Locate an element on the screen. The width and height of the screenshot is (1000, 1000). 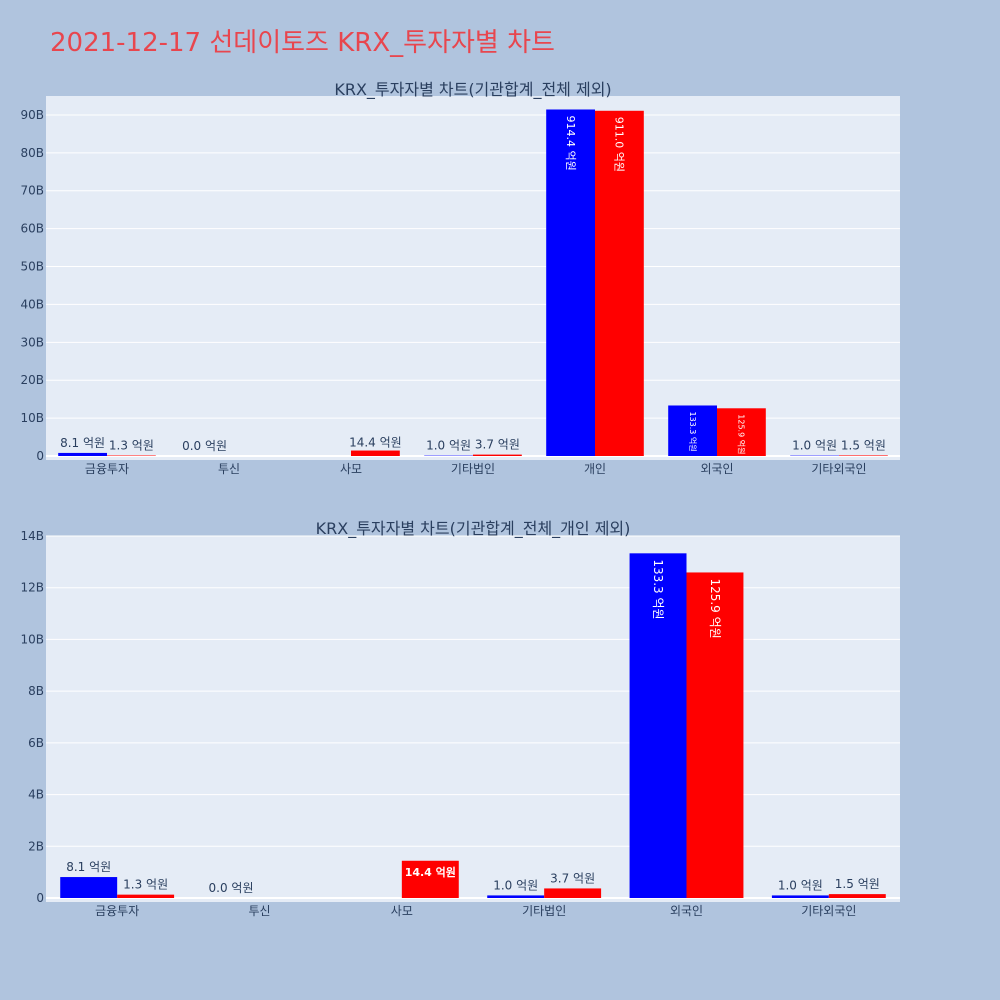
y-tick-label: 4B is located at coordinates (36, 795).